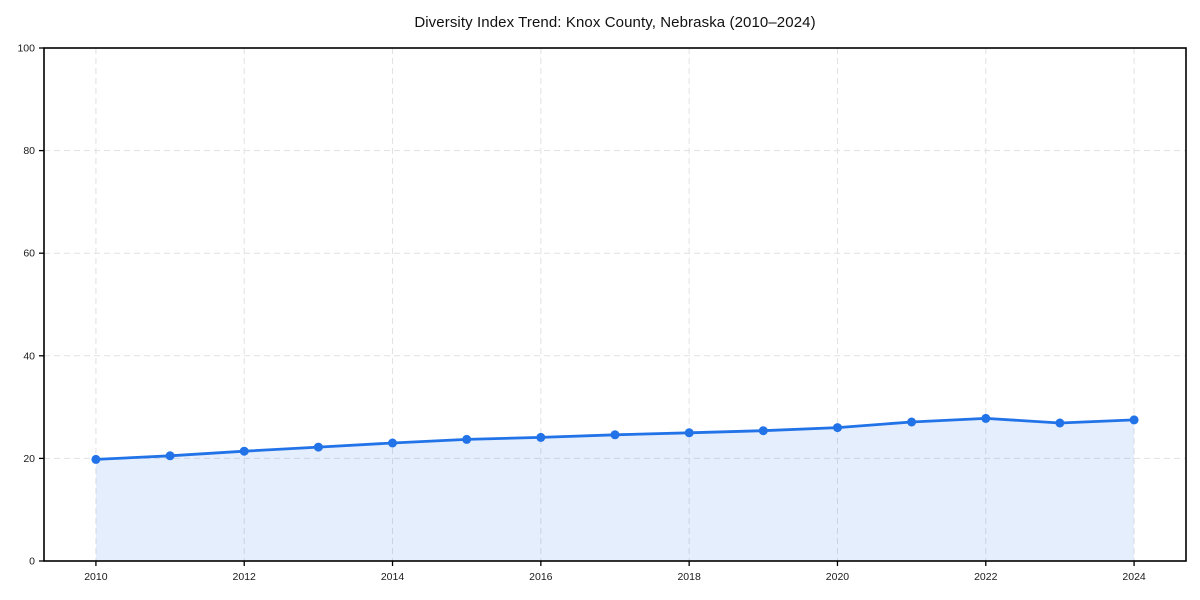  I want to click on x-tick-label: 2018, so click(689, 577).